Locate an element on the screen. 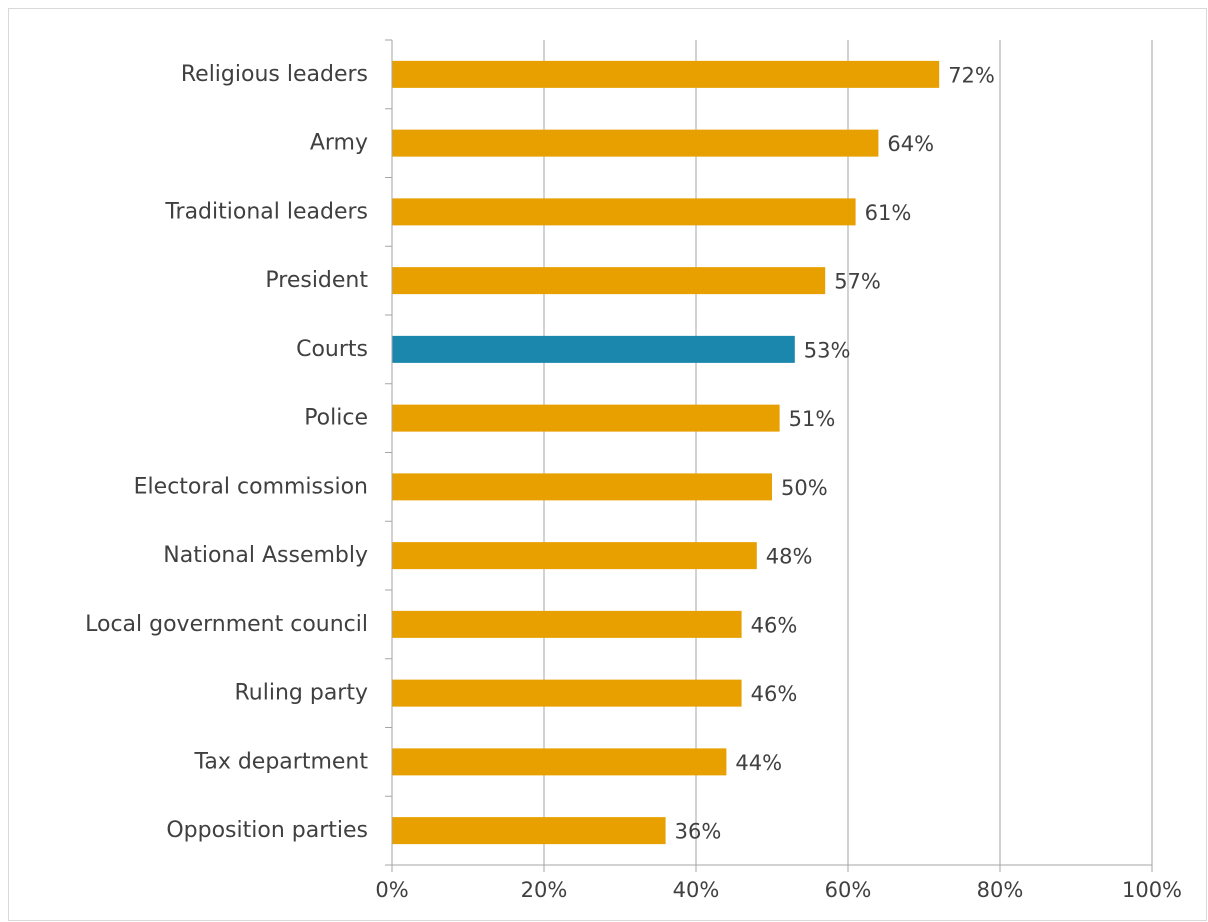 This screenshot has height=922, width=1208. value-label: 53% is located at coordinates (827, 350).